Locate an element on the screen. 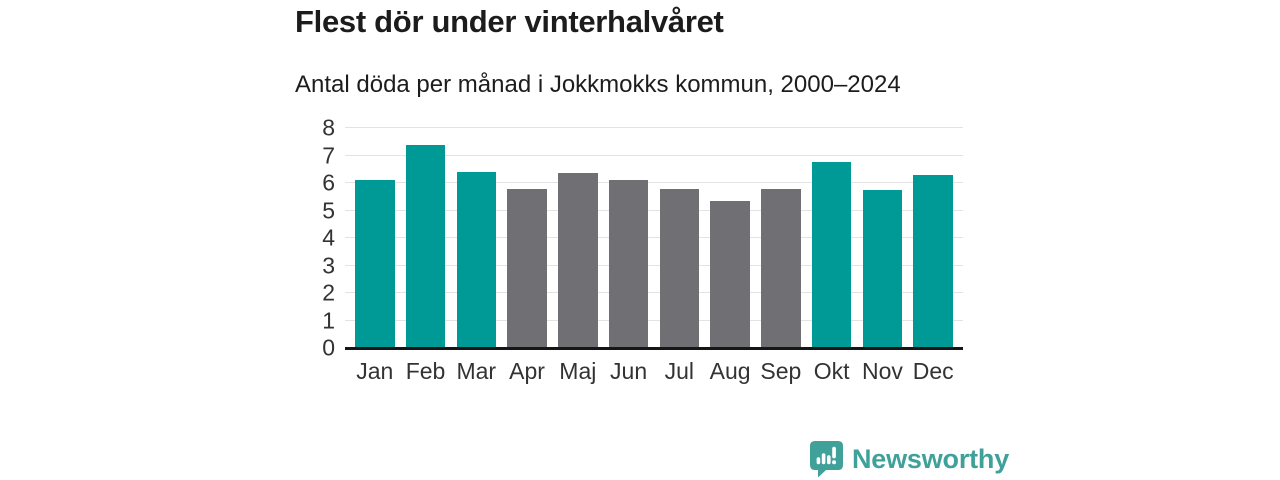 The image size is (1280, 480). bar-apr is located at coordinates (527, 268).